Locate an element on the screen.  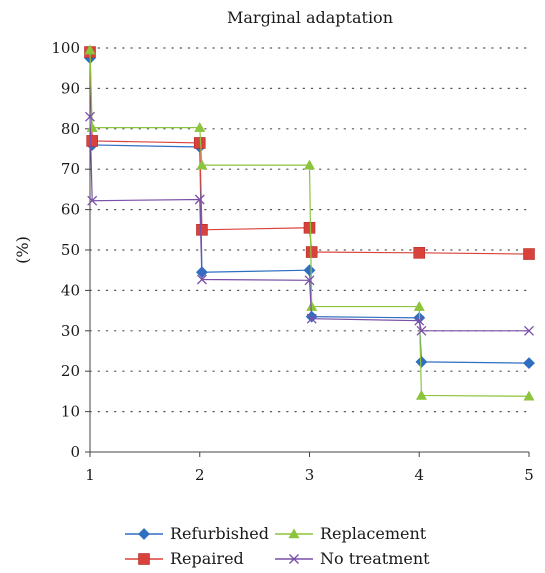
y-tick-label: 60 is located at coordinates (70, 210).